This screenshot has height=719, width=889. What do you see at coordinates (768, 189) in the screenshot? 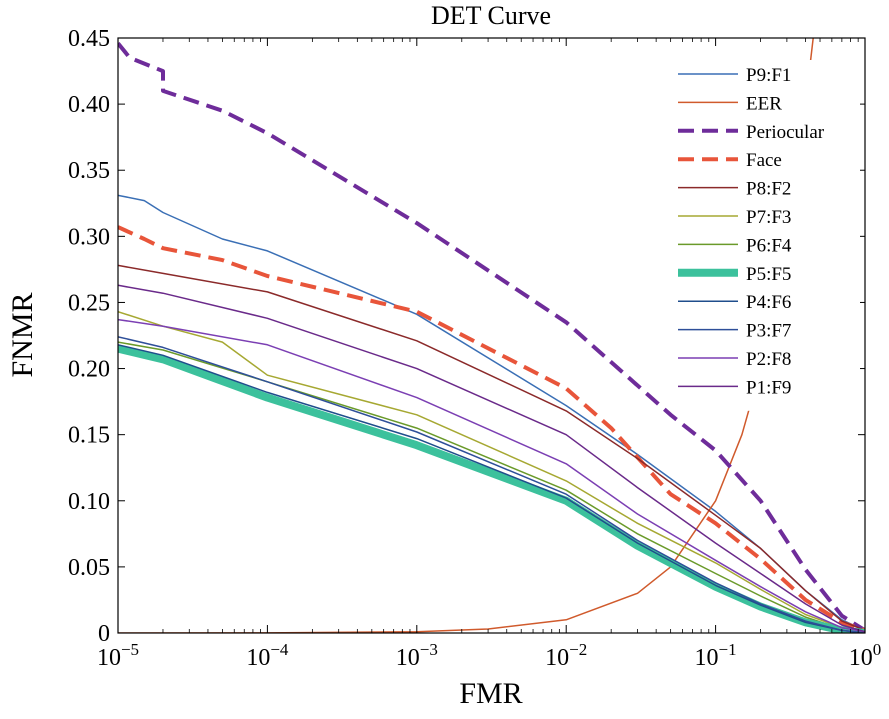
I see `legend-label: P8:F2` at bounding box center [768, 189].